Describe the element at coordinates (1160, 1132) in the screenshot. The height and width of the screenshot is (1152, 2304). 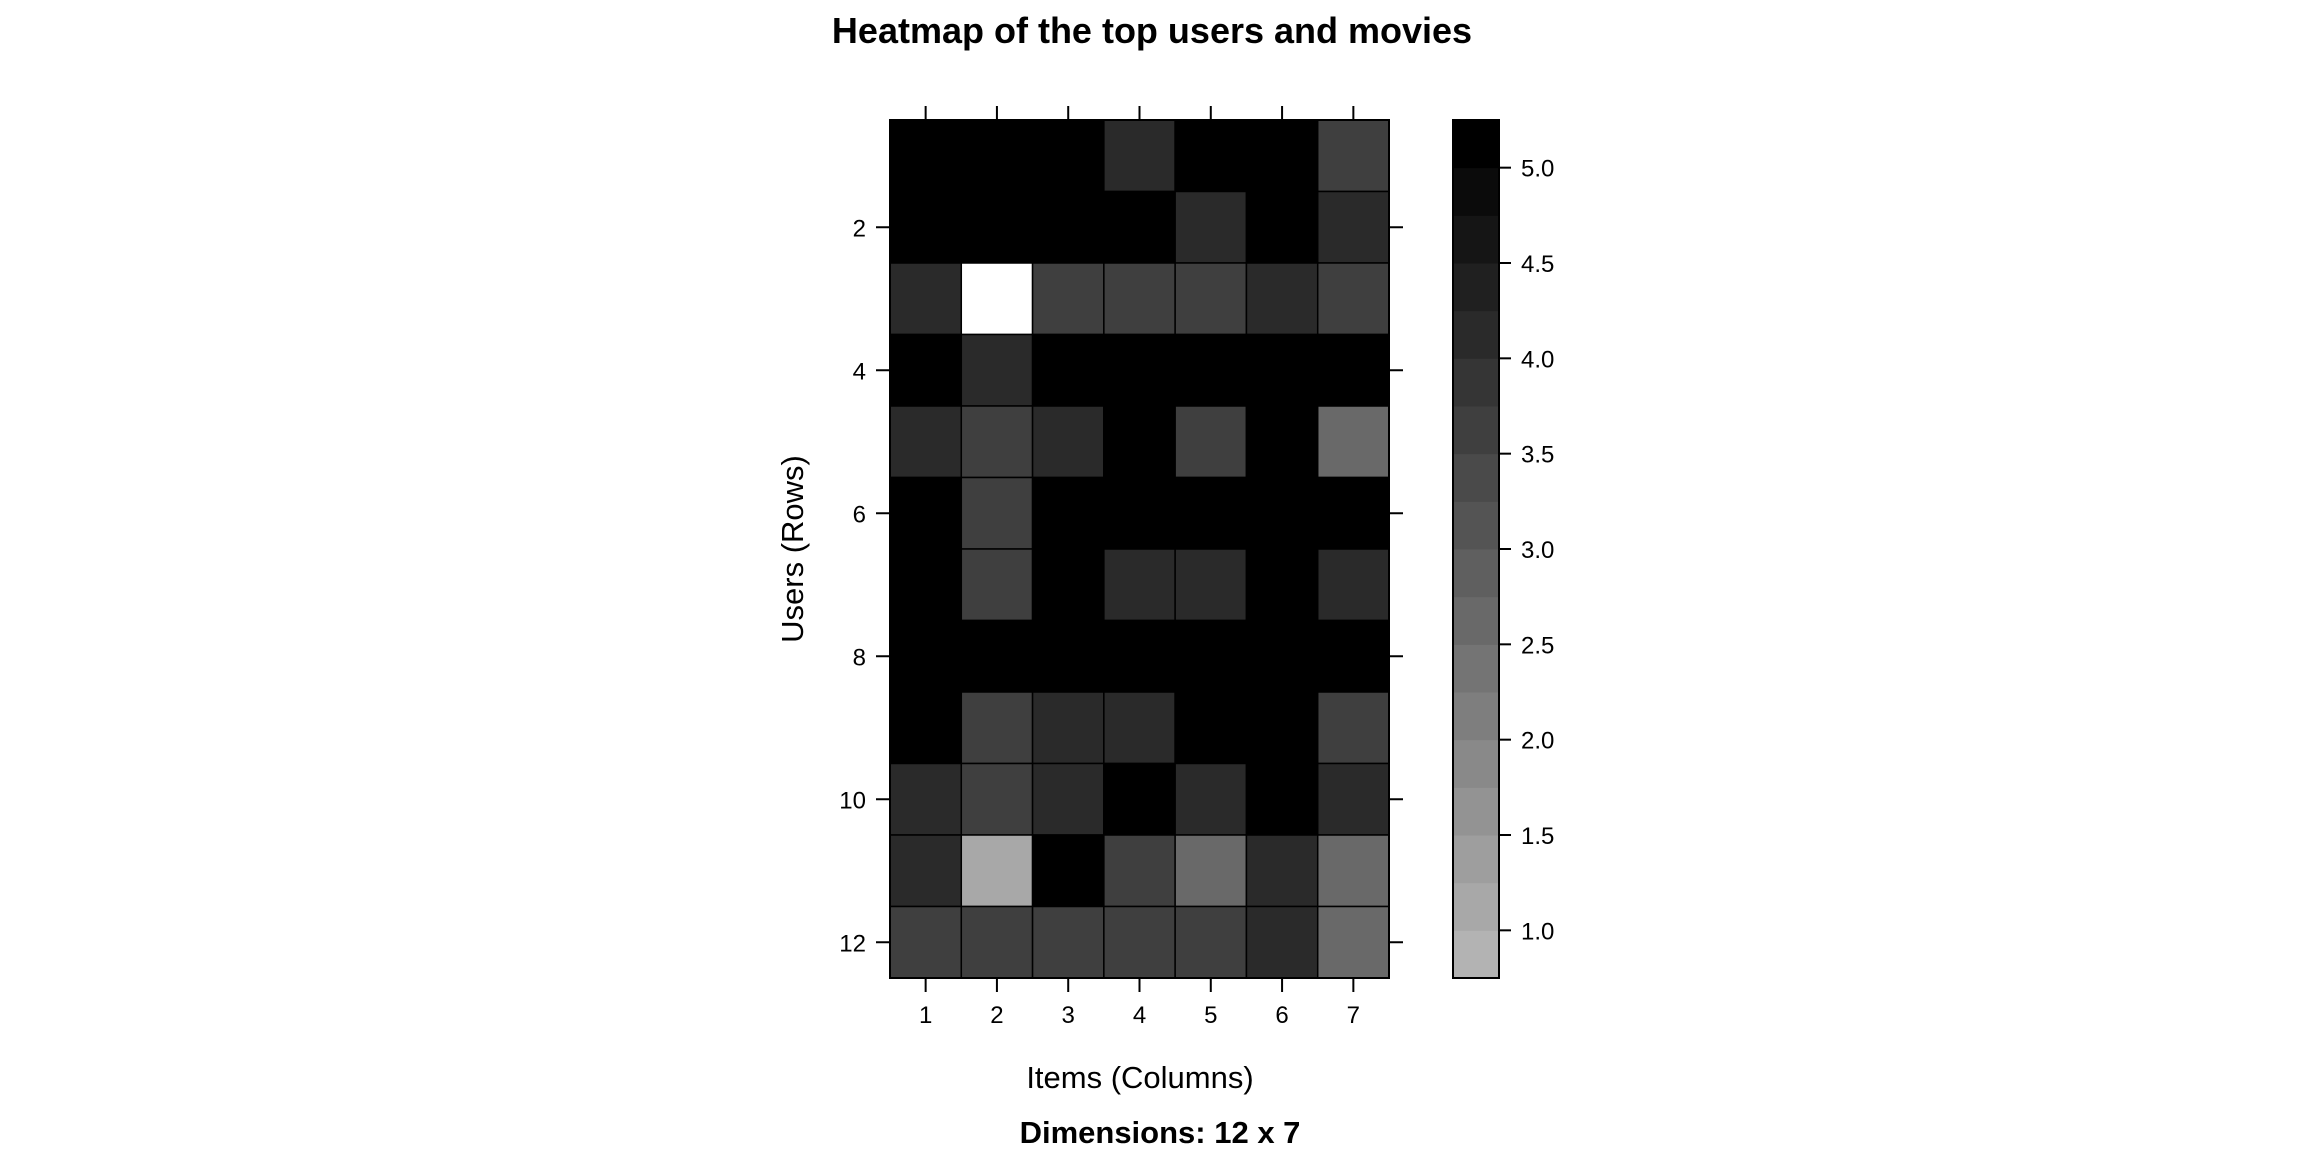
I see `chart-subtitle: Dimensions: 12 x 7` at that location.